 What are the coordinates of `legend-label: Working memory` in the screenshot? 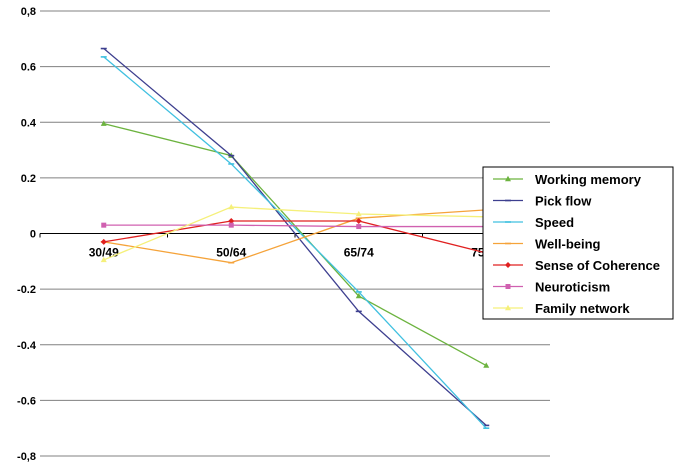 It's located at (588, 179).